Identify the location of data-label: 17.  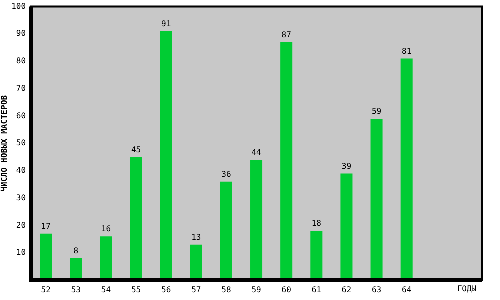
(46, 226).